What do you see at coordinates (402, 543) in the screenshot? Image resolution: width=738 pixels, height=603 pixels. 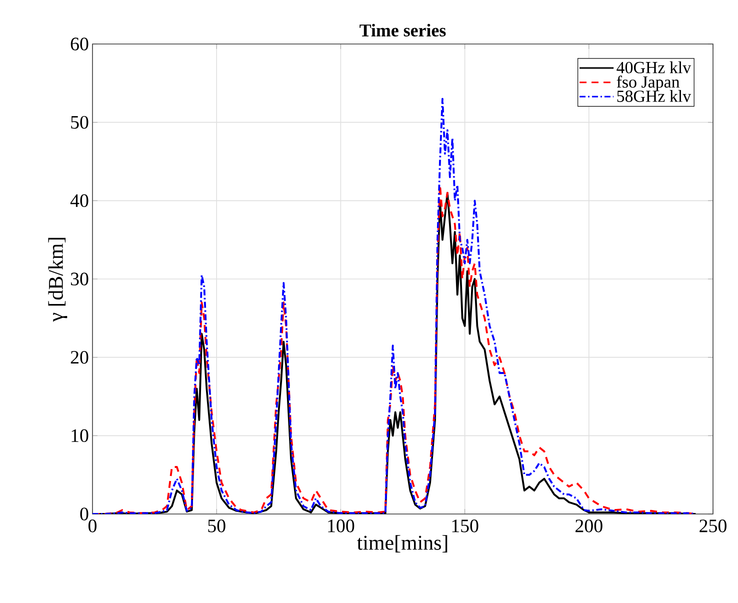 I see `x-axis-title: time[mins]` at bounding box center [402, 543].